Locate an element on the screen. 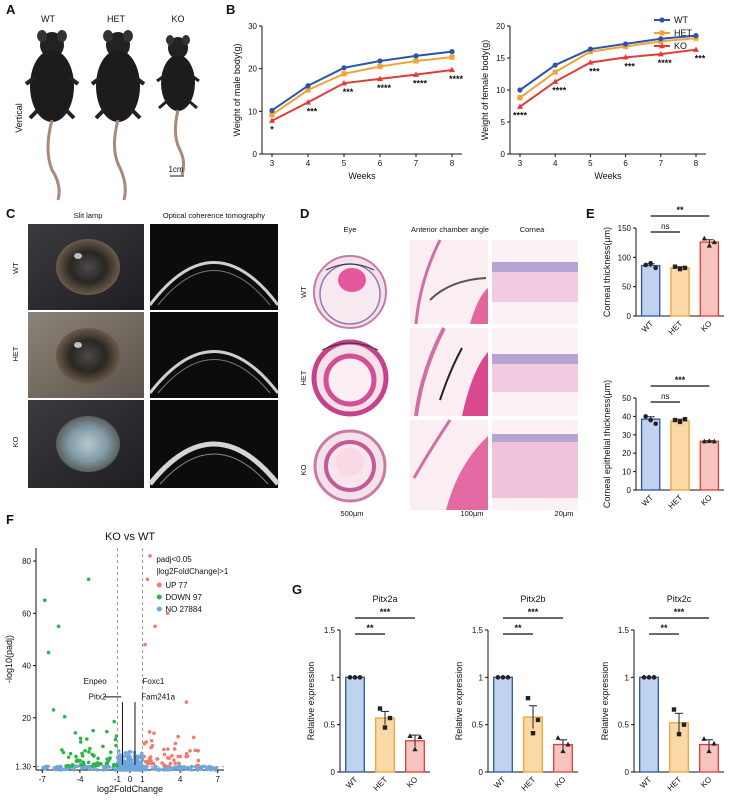 The image size is (740, 806). comparison-label: ns is located at coordinates (665, 396).